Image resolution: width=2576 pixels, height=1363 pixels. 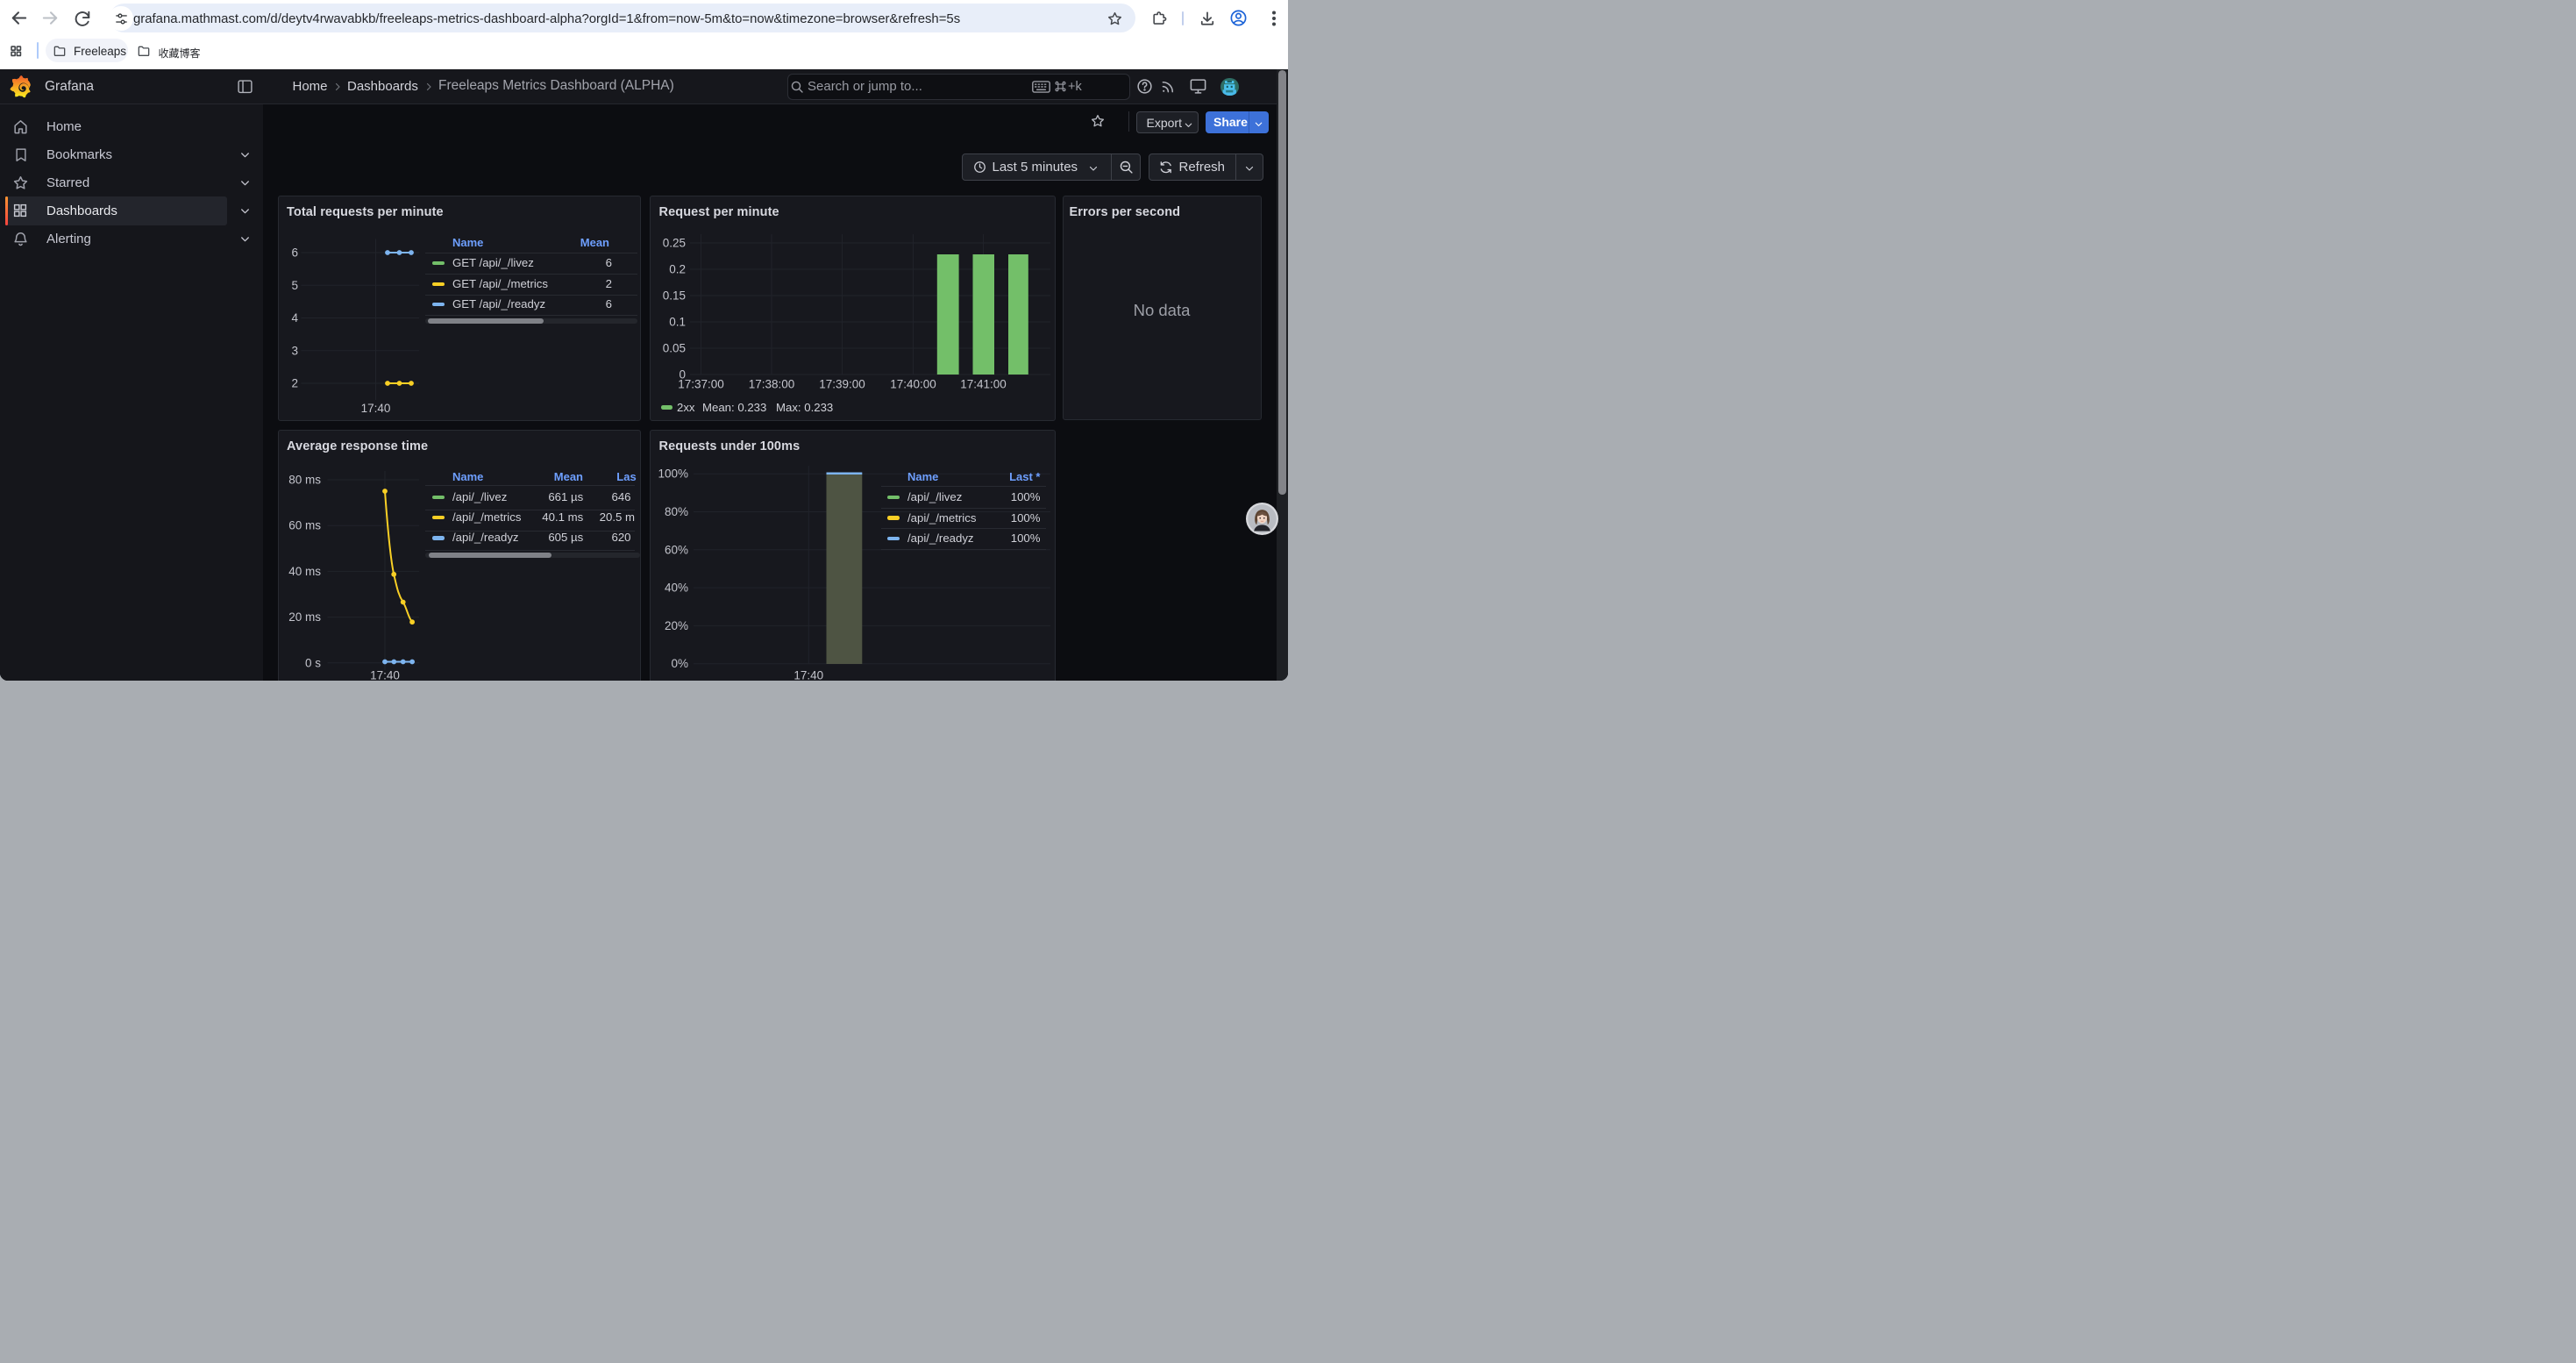 I want to click on svg-text: 4, so click(x=294, y=318).